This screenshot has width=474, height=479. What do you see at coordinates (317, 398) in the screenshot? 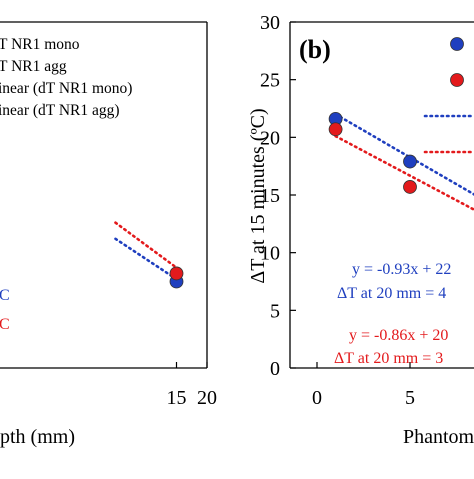
I see `panel-b-x-tick-label: 0` at bounding box center [317, 398].